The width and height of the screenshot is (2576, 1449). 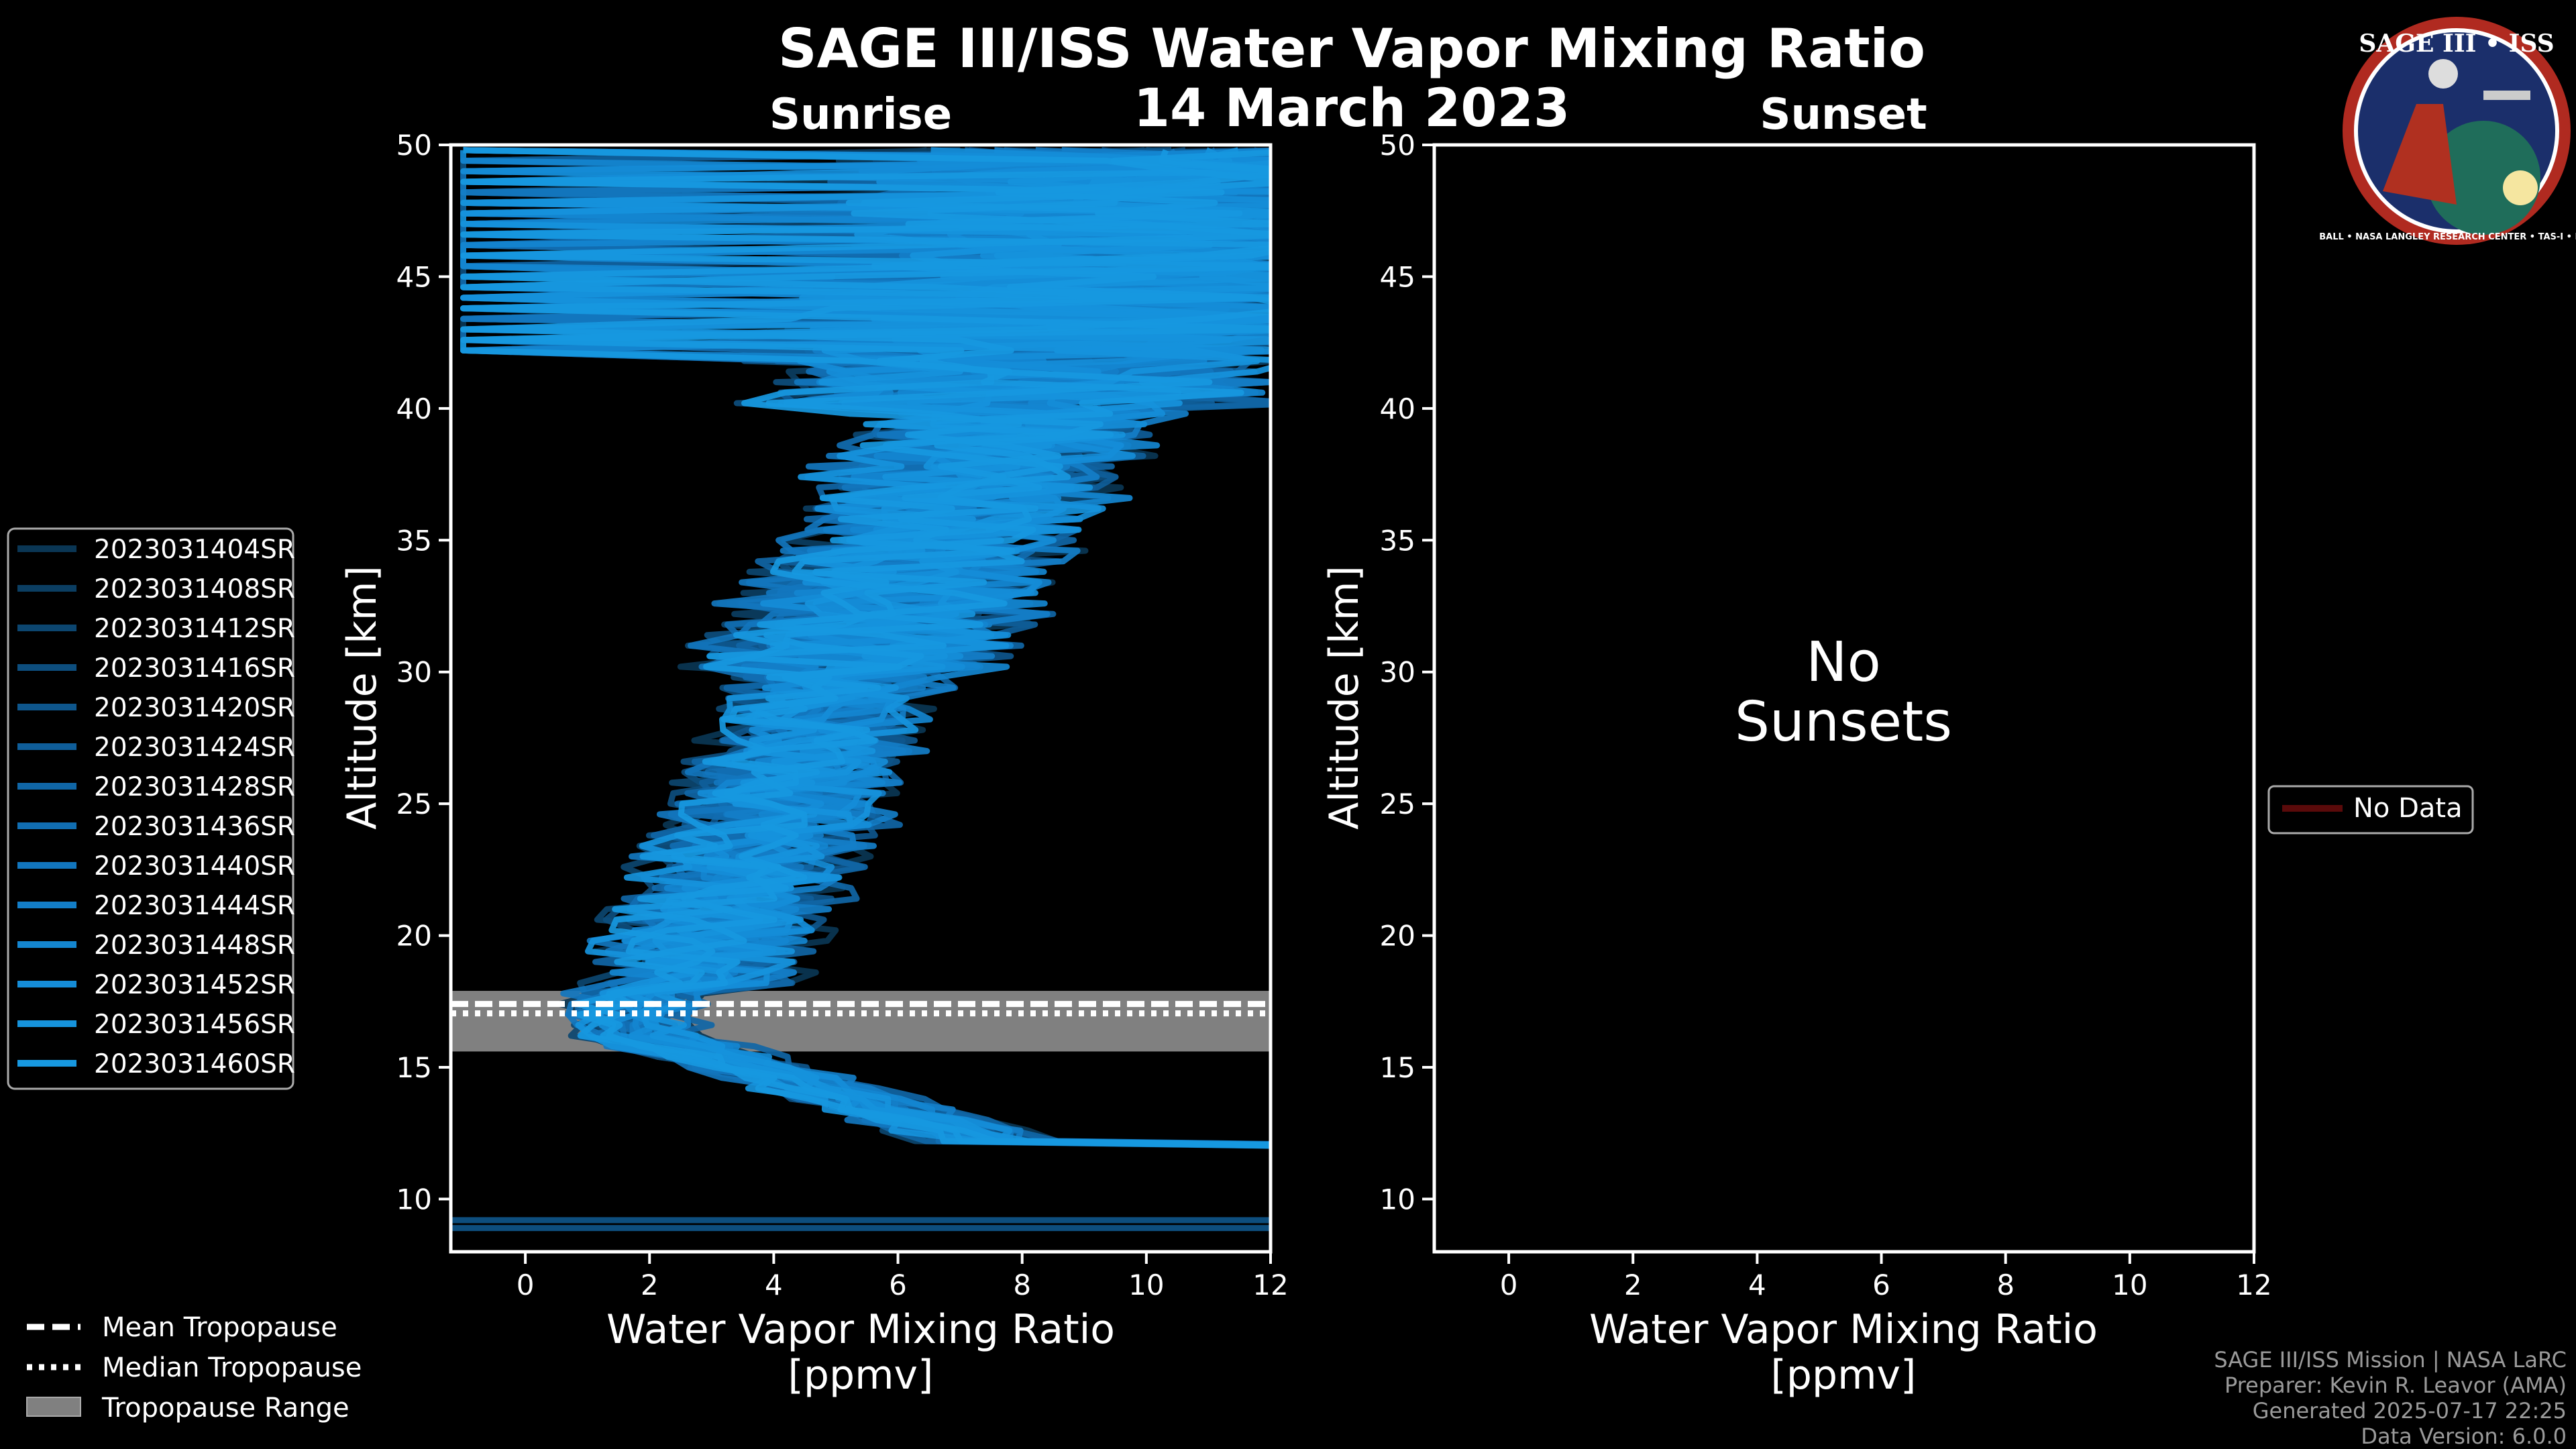 What do you see at coordinates (1881, 1285) in the screenshot?
I see `p1-xtick-label: 6` at bounding box center [1881, 1285].